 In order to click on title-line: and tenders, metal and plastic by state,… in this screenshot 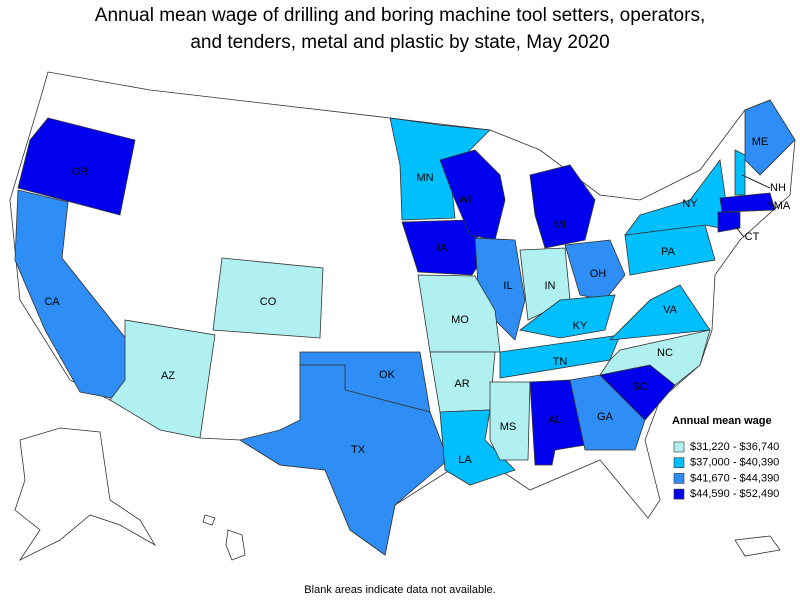, I will do `click(399, 42)`.